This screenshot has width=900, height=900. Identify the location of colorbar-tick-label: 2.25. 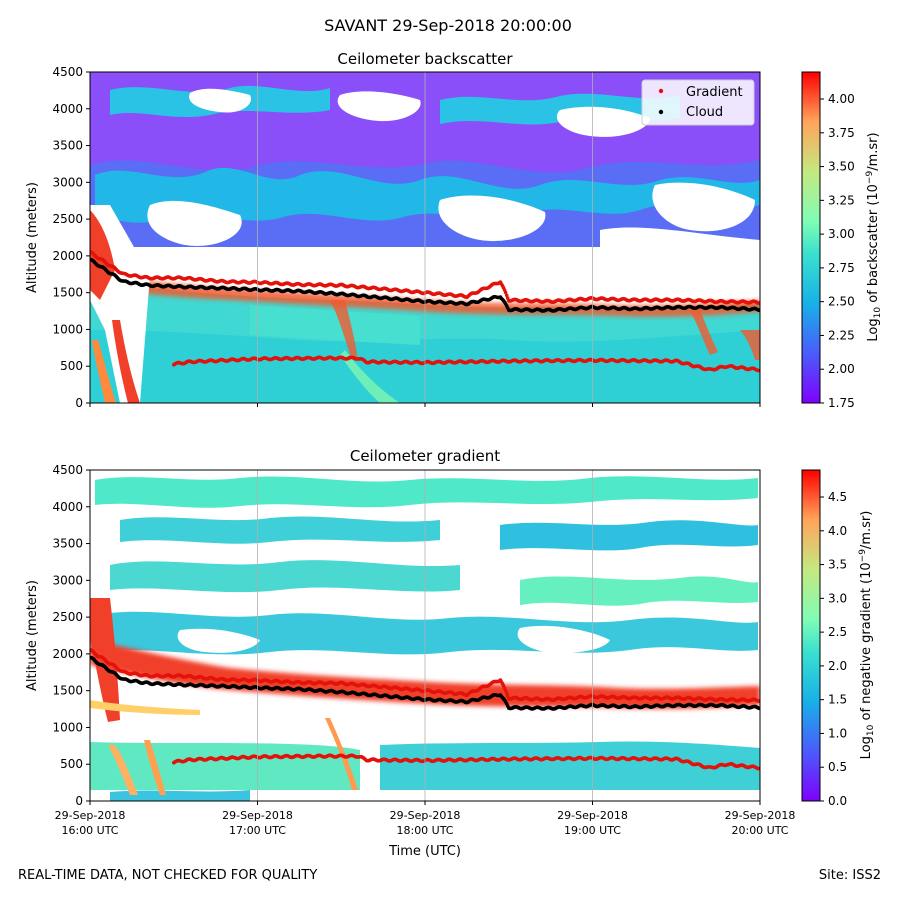
(841, 335).